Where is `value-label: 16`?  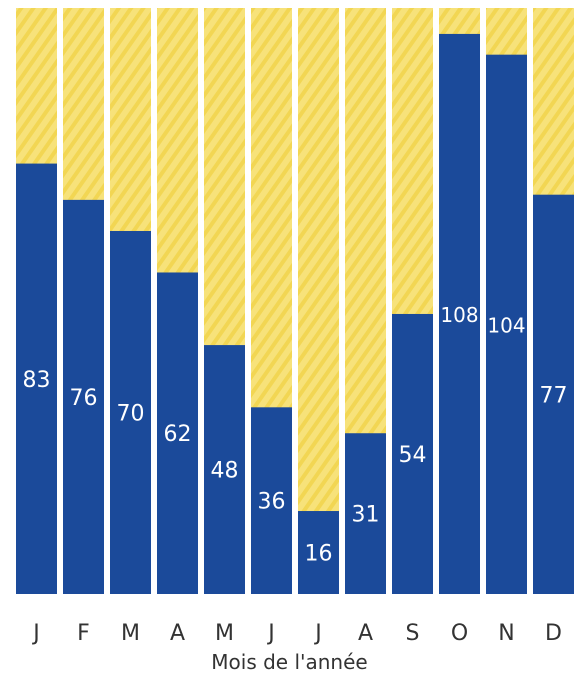
value-label: 16 is located at coordinates (319, 554).